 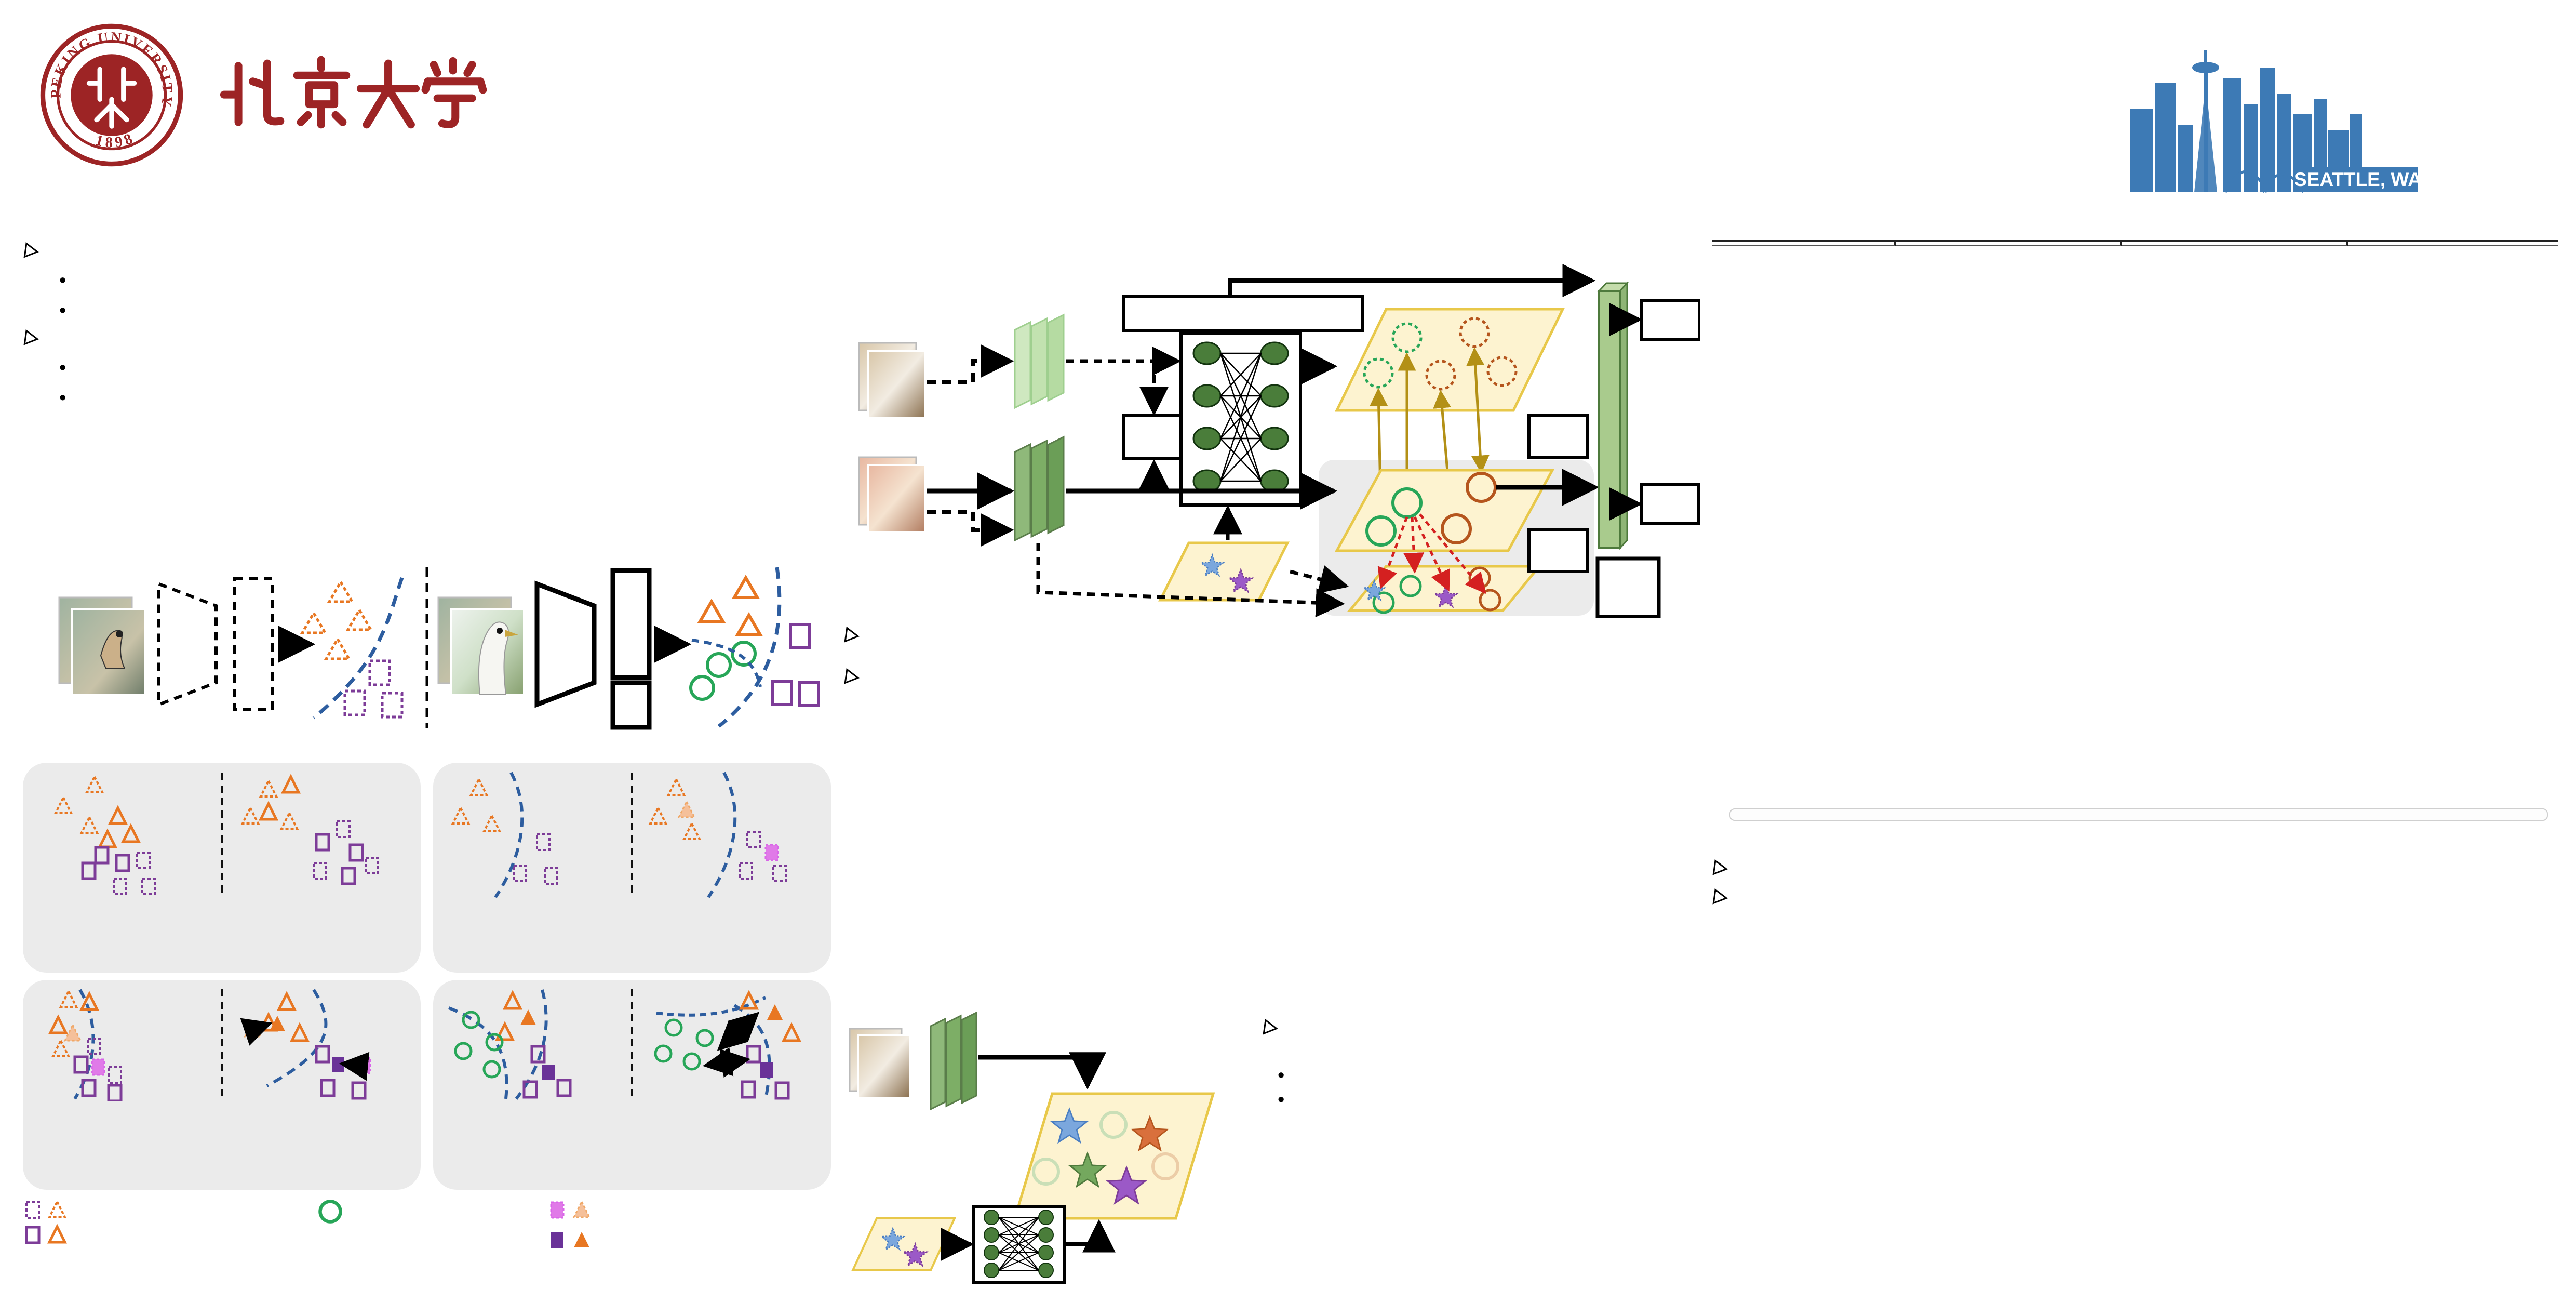 What do you see at coordinates (2135, 687) in the screenshot?
I see `chart-cifar100-10stages` at bounding box center [2135, 687].